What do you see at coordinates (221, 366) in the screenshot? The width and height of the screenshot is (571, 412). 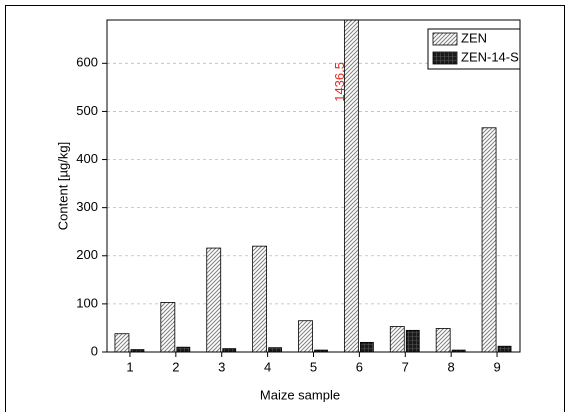 I see `x-tick-label: 3` at bounding box center [221, 366].